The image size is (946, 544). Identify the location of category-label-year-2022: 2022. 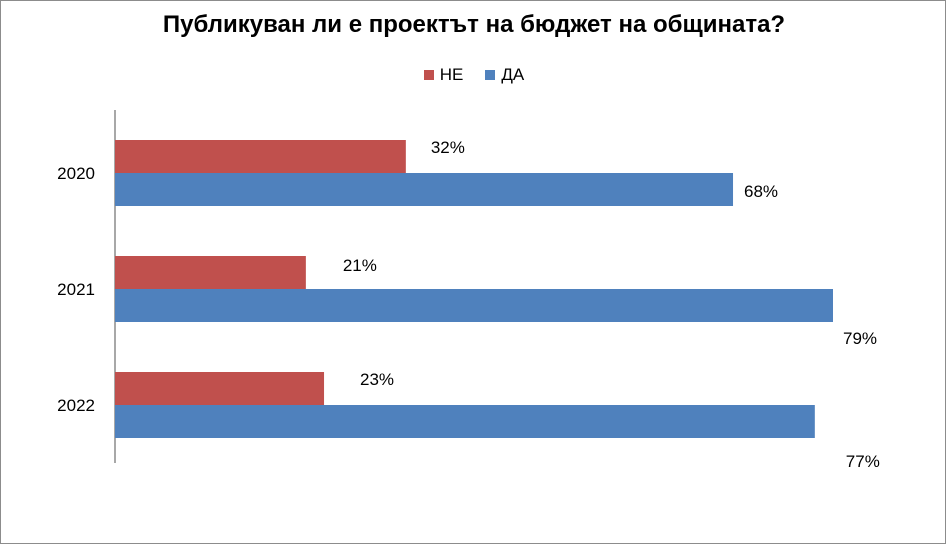
(76, 405).